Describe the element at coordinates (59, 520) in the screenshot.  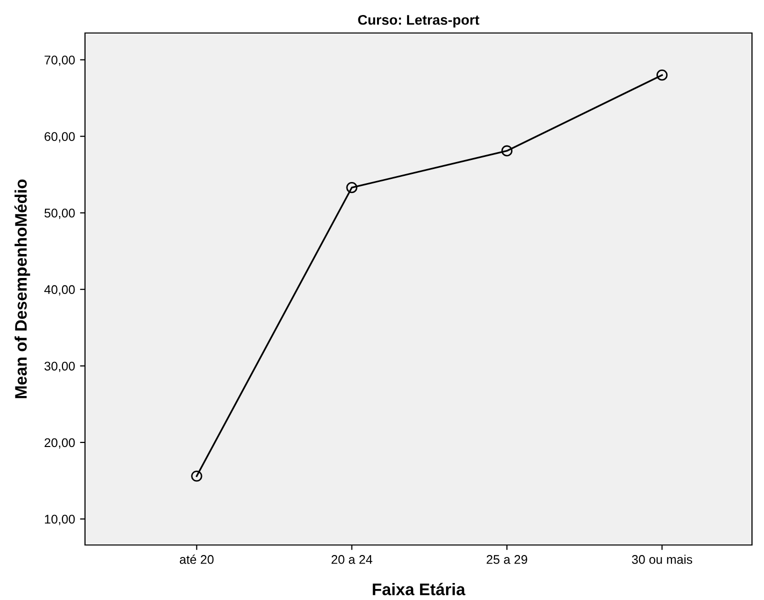
I see `y-tick-label: 10,00` at that location.